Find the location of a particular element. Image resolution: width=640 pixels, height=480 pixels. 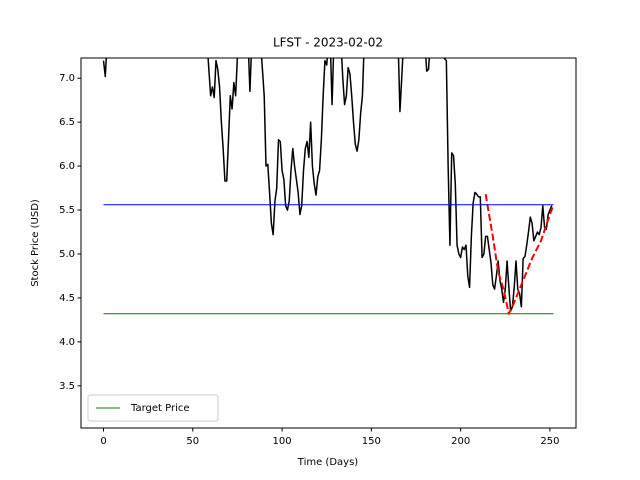

x-tick-label: 200 is located at coordinates (460, 441).